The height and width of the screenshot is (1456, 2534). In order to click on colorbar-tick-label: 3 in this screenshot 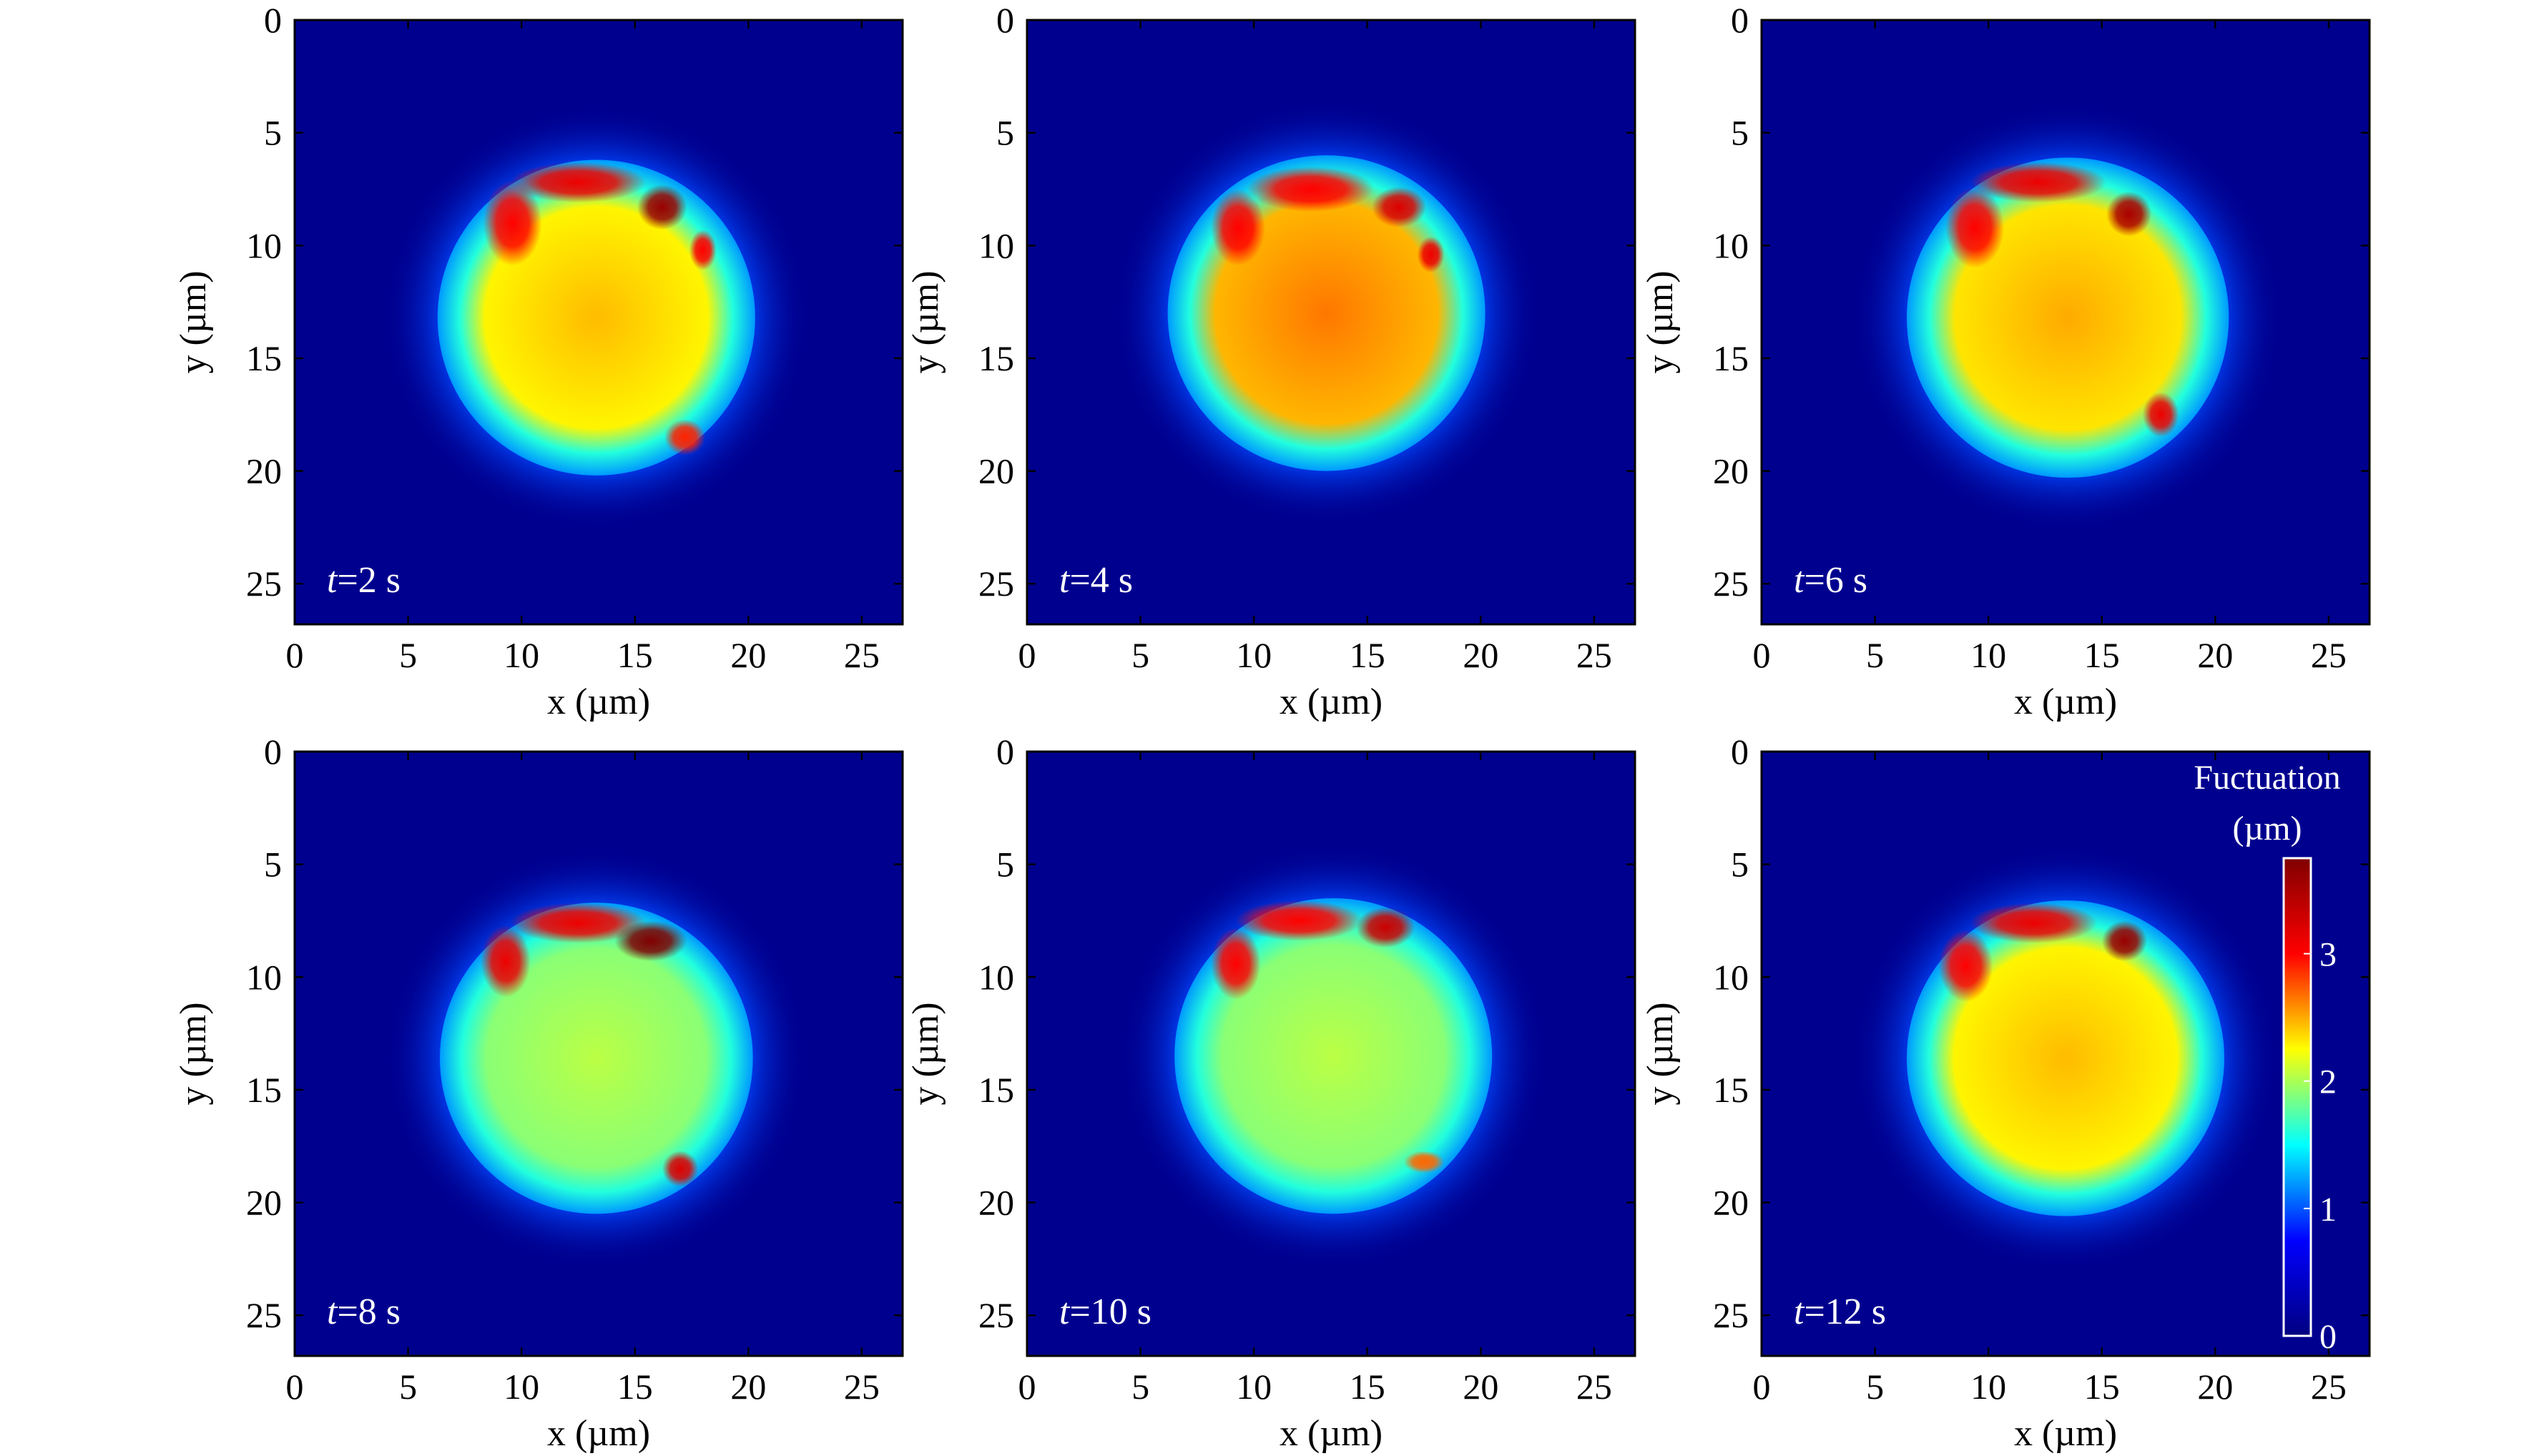, I will do `click(2328, 955)`.